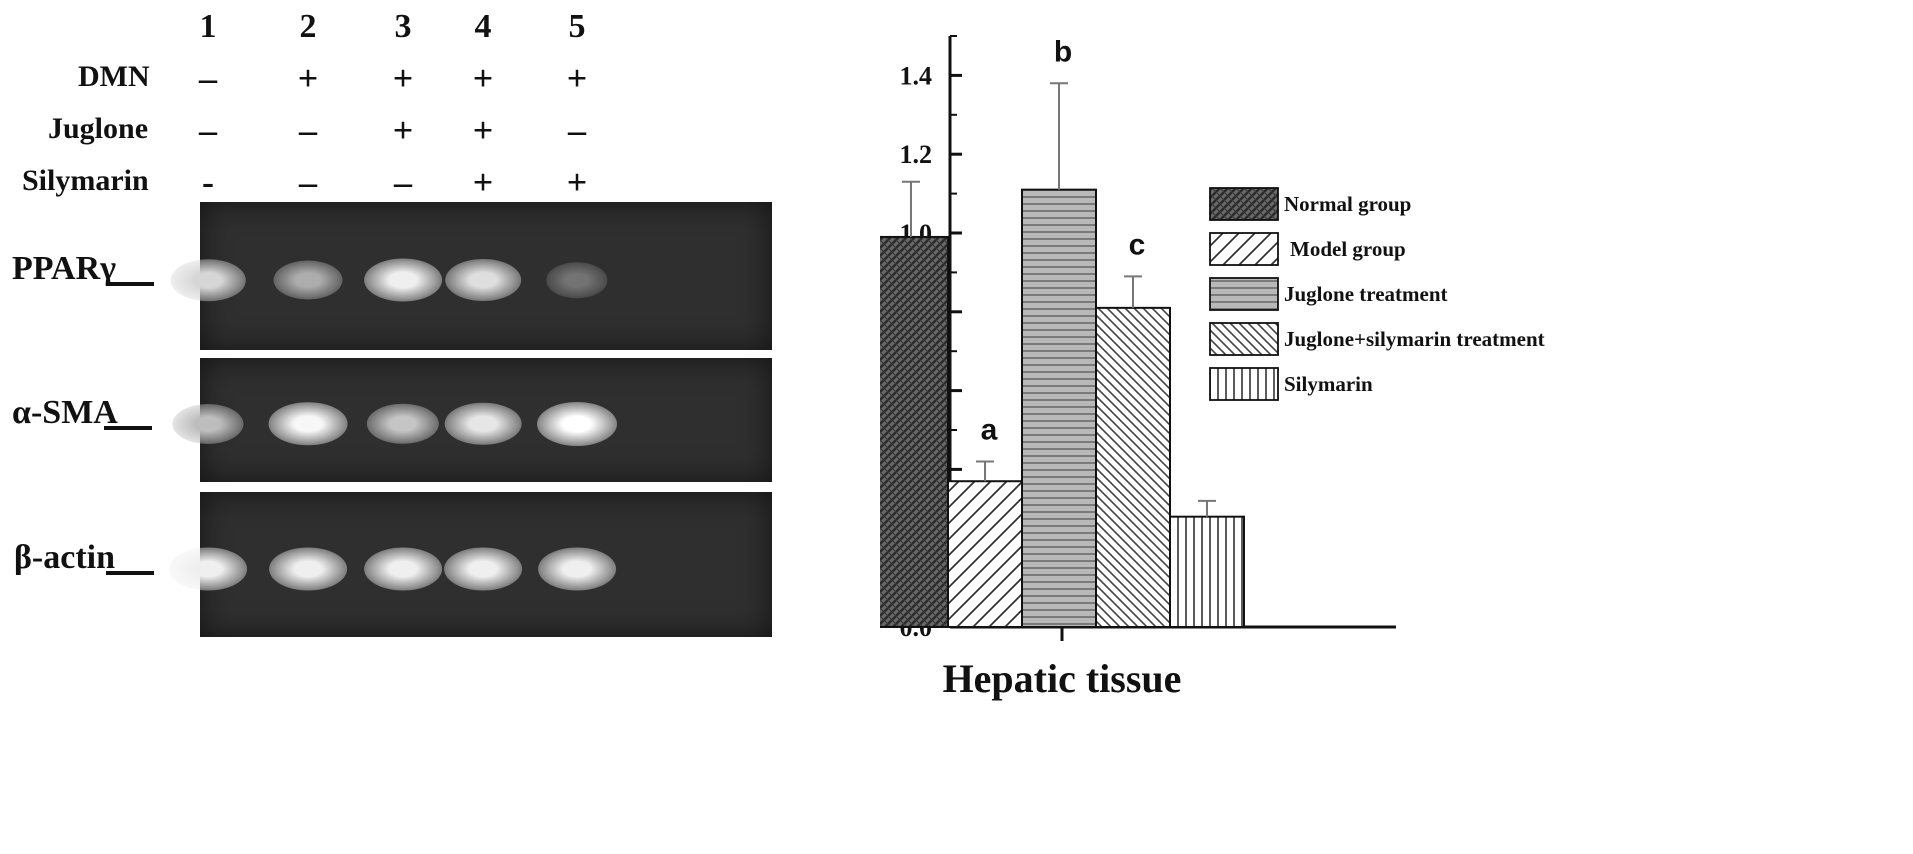 This screenshot has height=854, width=1913. Describe the element at coordinates (916, 154) in the screenshot. I see `y-tick-label: 1.2` at that location.